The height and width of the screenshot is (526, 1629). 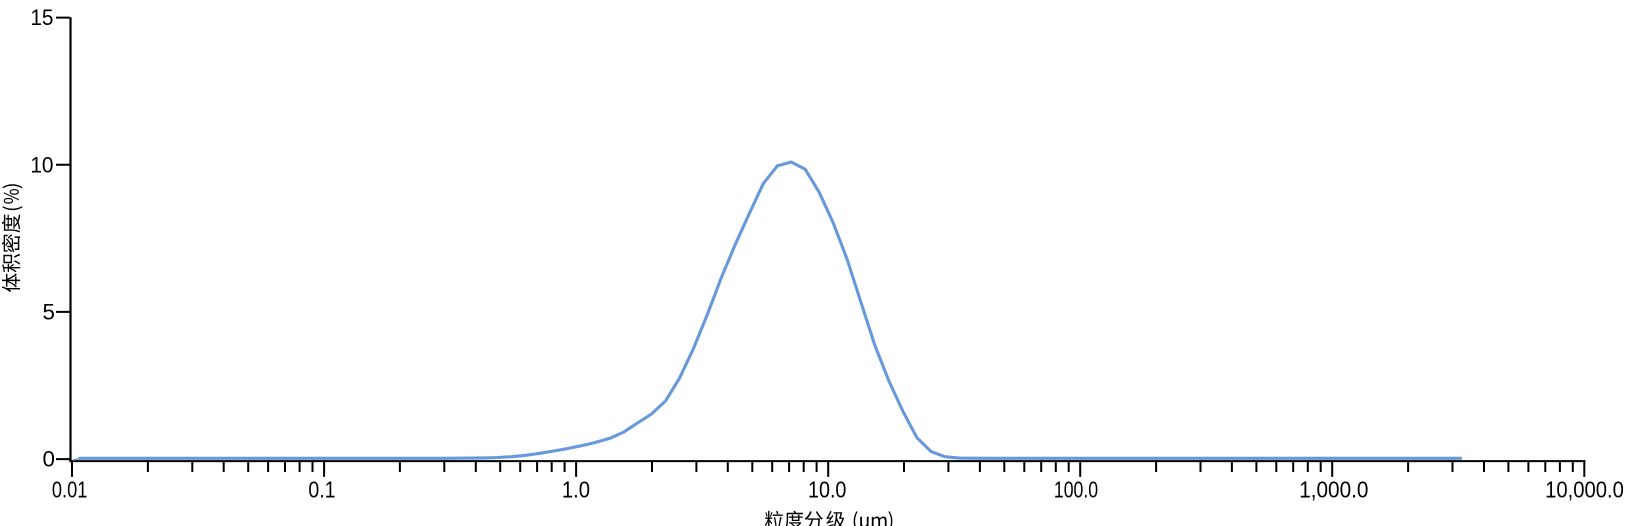 I want to click on svg-text: 10.0, so click(x=827, y=490).